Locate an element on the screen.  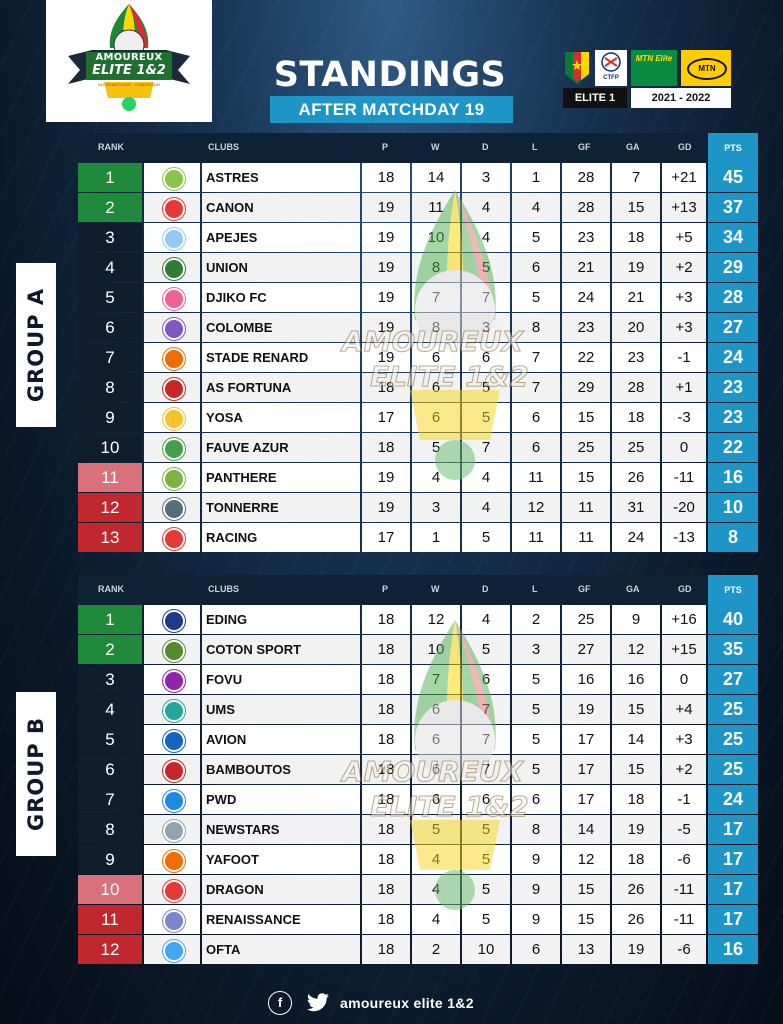
table-header: RANK CLUBS P W D L GF GA GD PTS is located at coordinates (418, 148).